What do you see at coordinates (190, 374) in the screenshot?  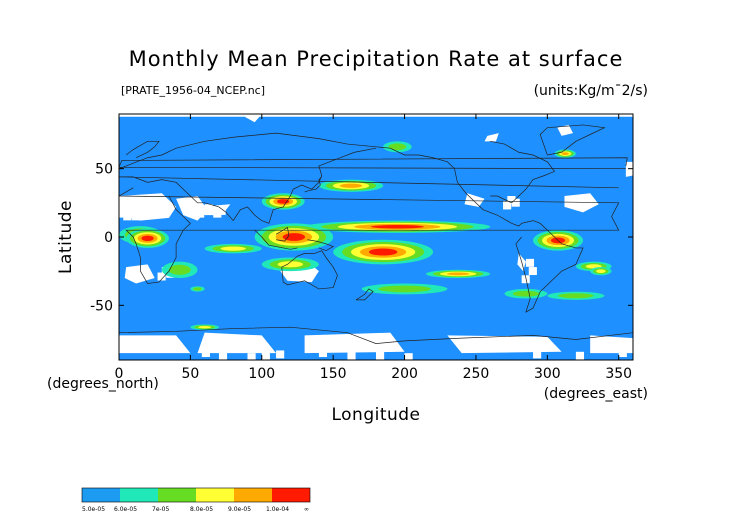 I see `x-tick-label-1: 50` at bounding box center [190, 374].